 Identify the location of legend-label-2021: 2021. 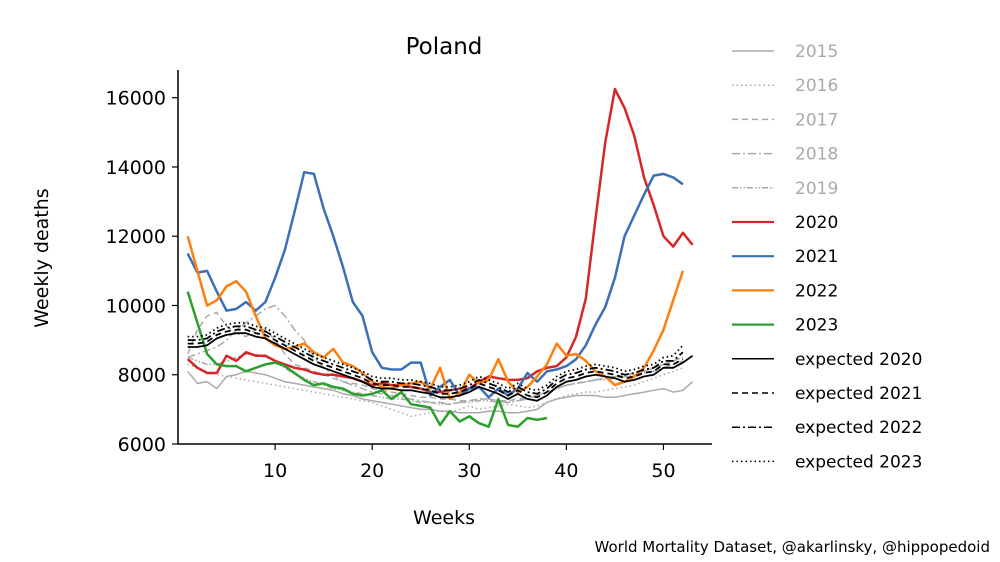
(816, 257).